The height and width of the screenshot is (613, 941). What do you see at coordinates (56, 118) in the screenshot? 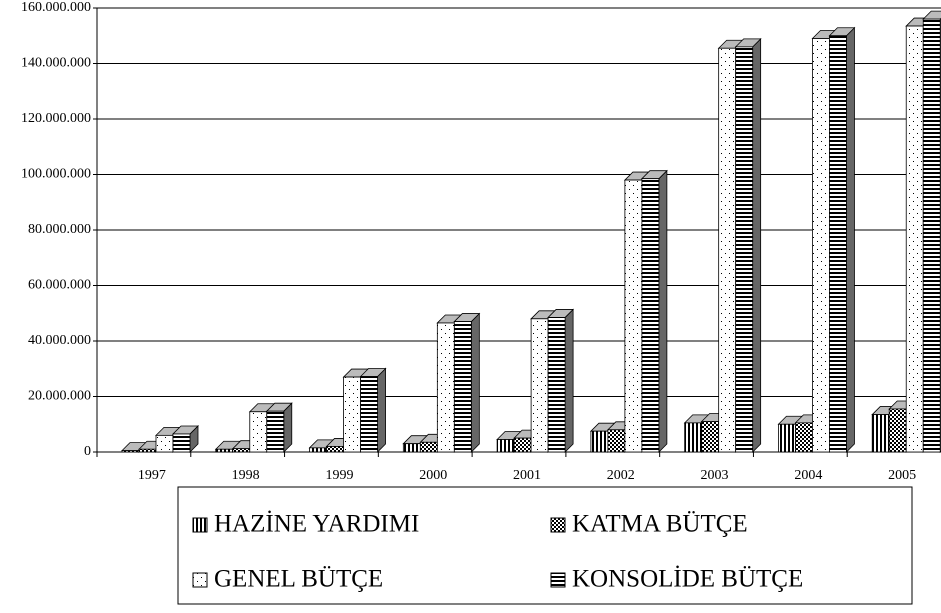
I see `y-tick-label: 120.000.000` at bounding box center [56, 118].